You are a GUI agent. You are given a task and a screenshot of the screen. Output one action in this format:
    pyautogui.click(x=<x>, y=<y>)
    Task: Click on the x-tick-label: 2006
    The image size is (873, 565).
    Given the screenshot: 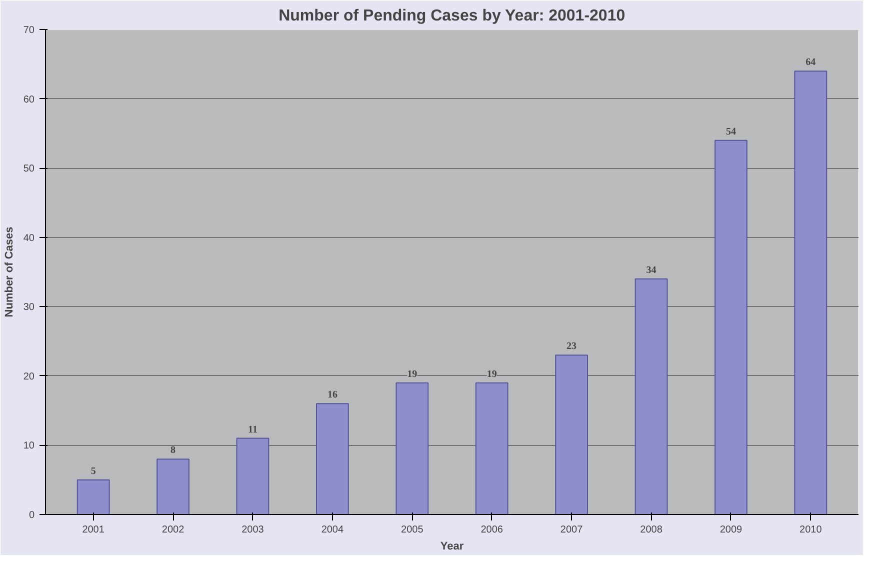 What is the action you would take?
    pyautogui.click(x=492, y=530)
    